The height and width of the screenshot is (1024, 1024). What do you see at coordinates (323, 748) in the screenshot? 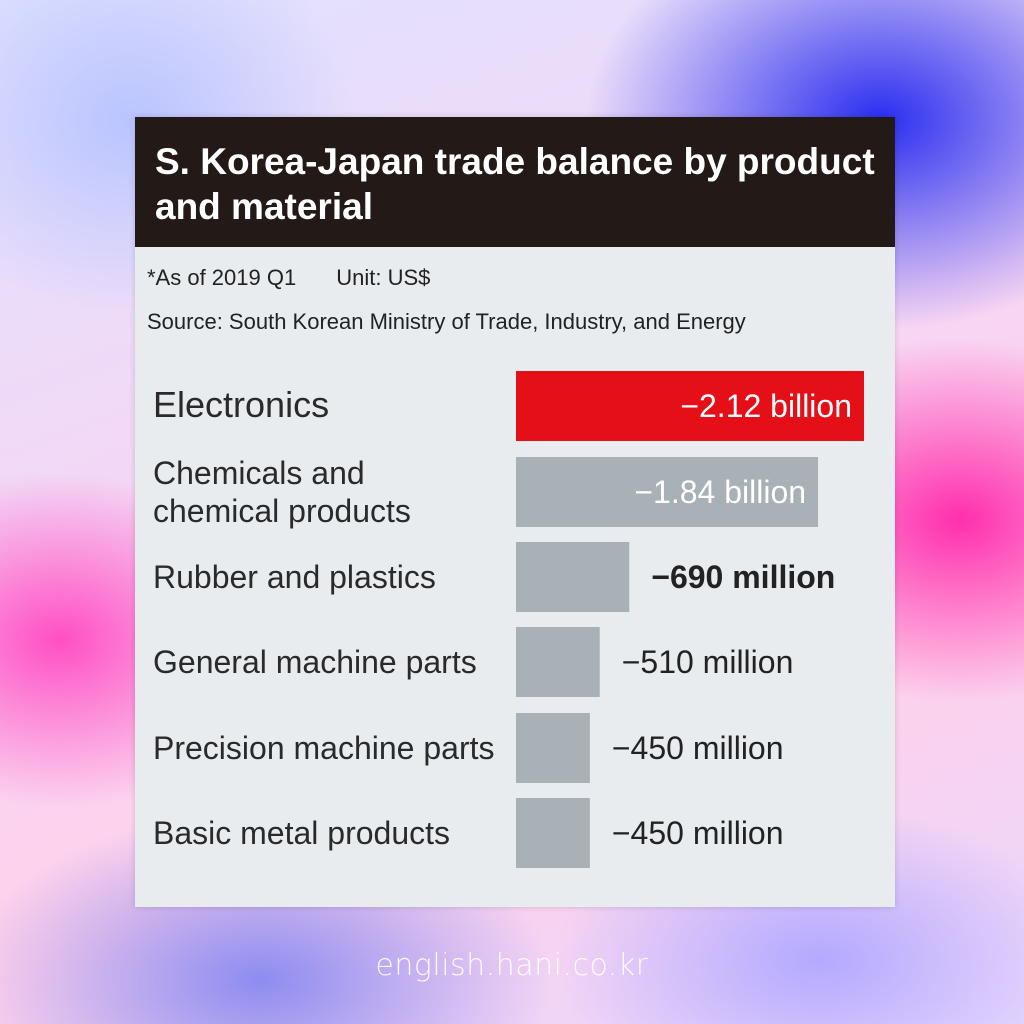
I see `category-label-4: Precision machine parts` at bounding box center [323, 748].